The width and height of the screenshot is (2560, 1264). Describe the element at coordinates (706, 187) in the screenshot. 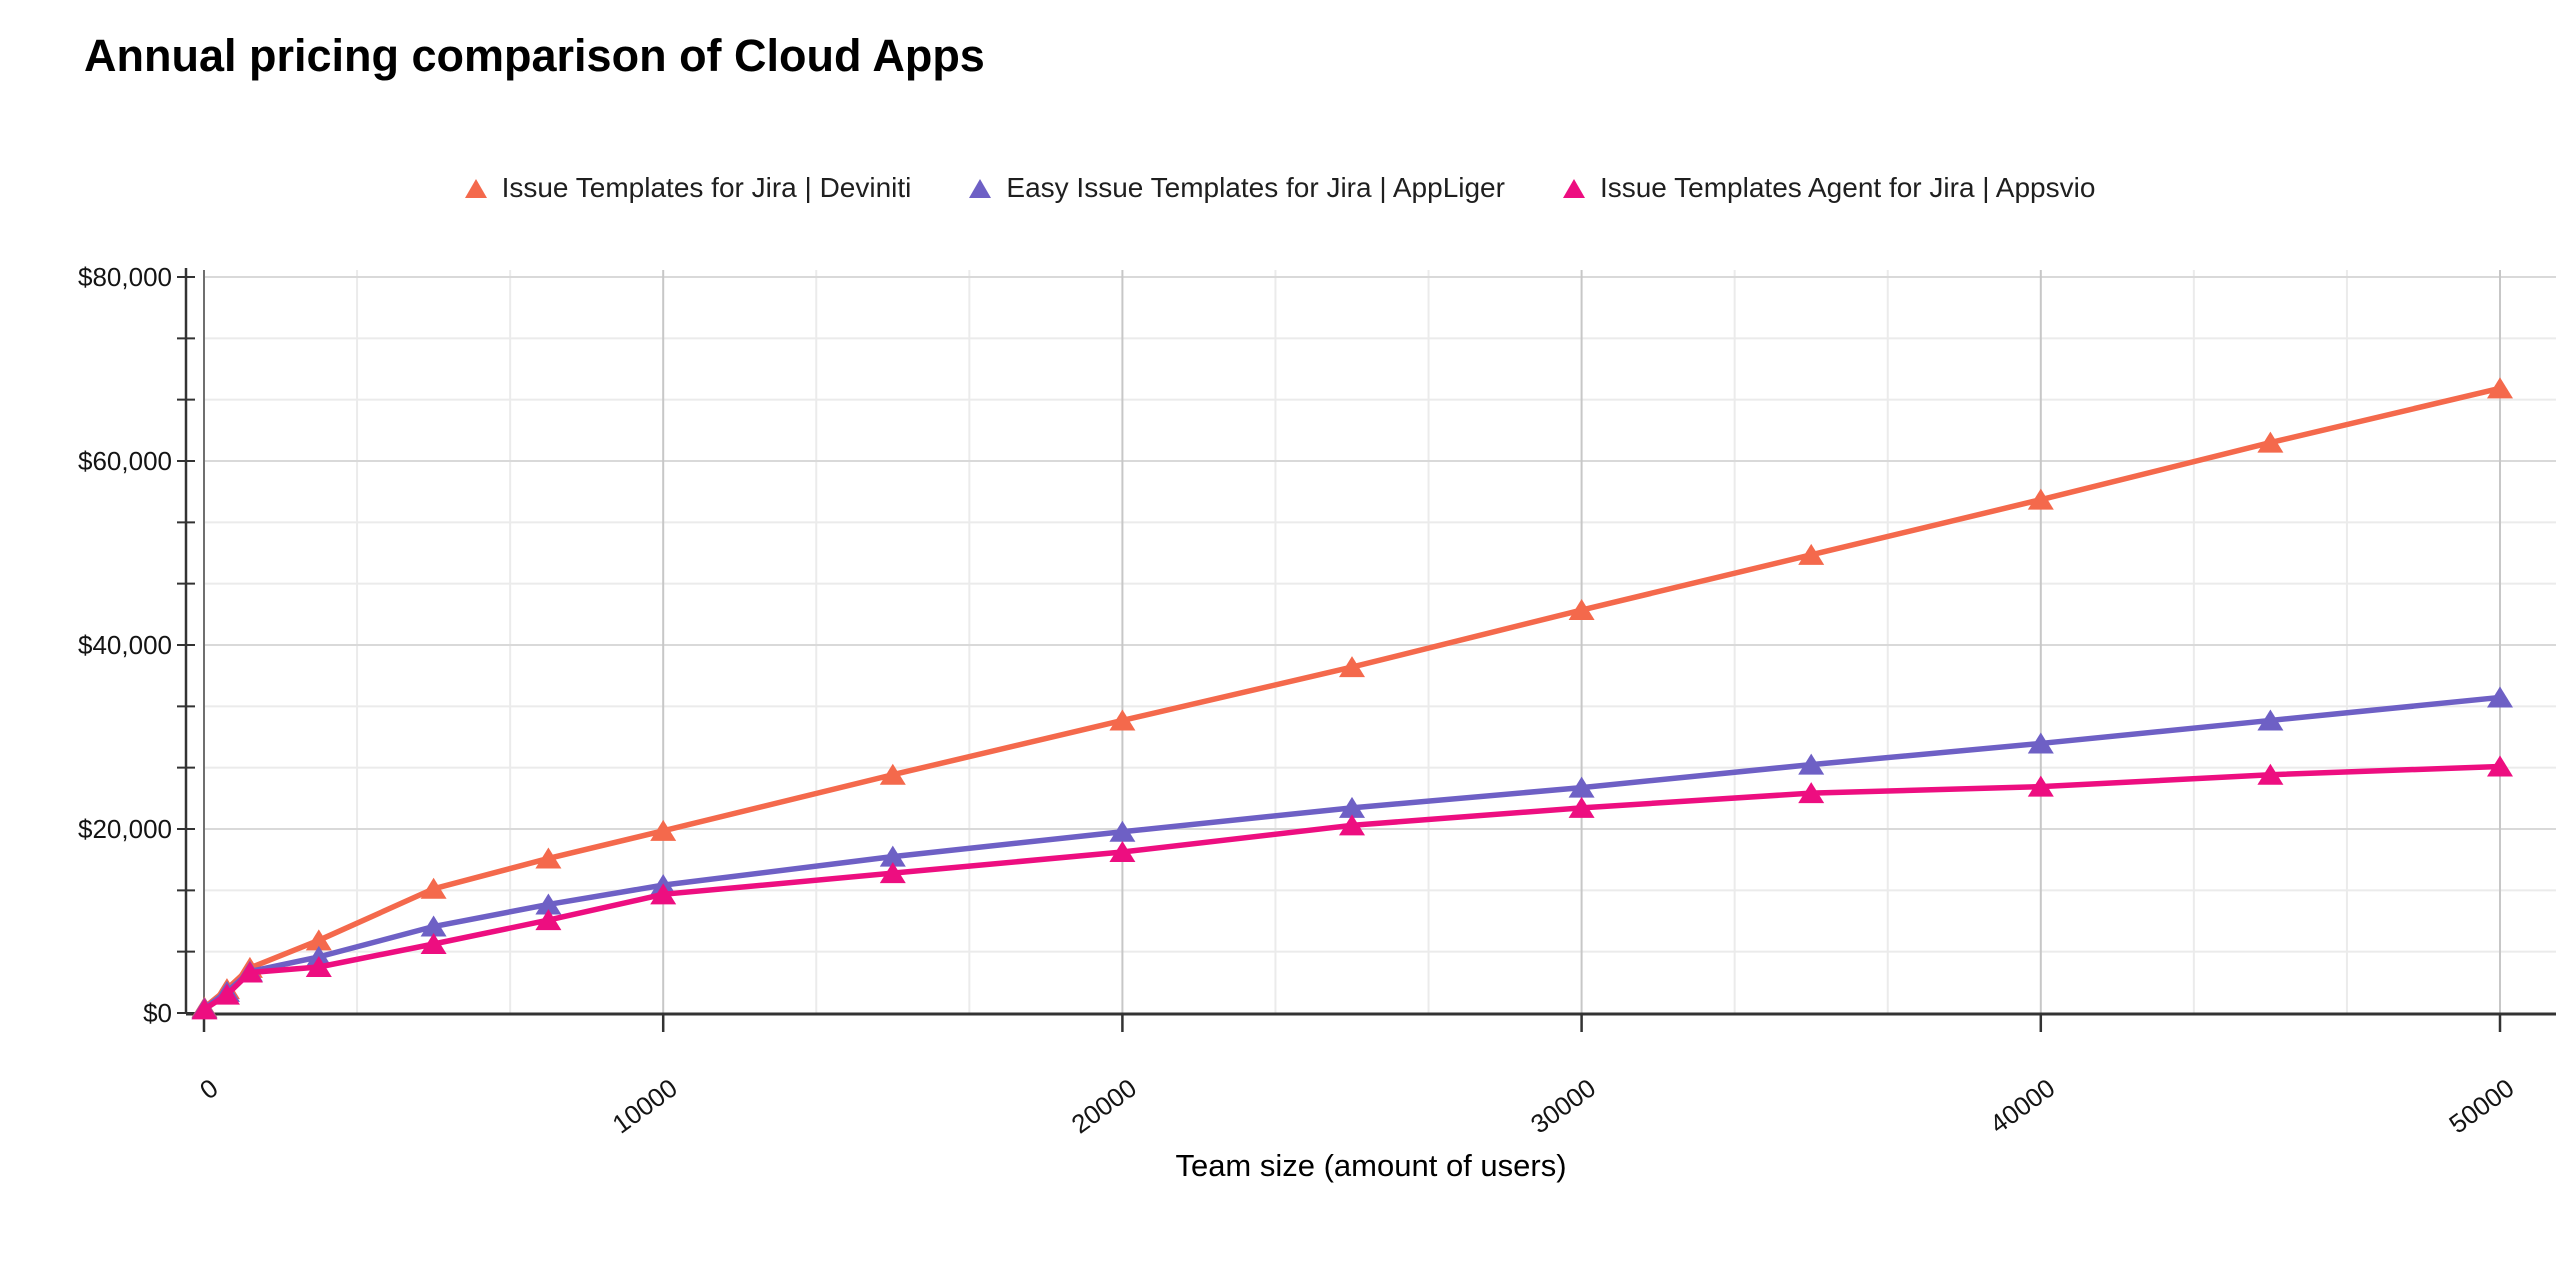

I see `legend-label: Issue Templates for Jira | Deviniti` at that location.